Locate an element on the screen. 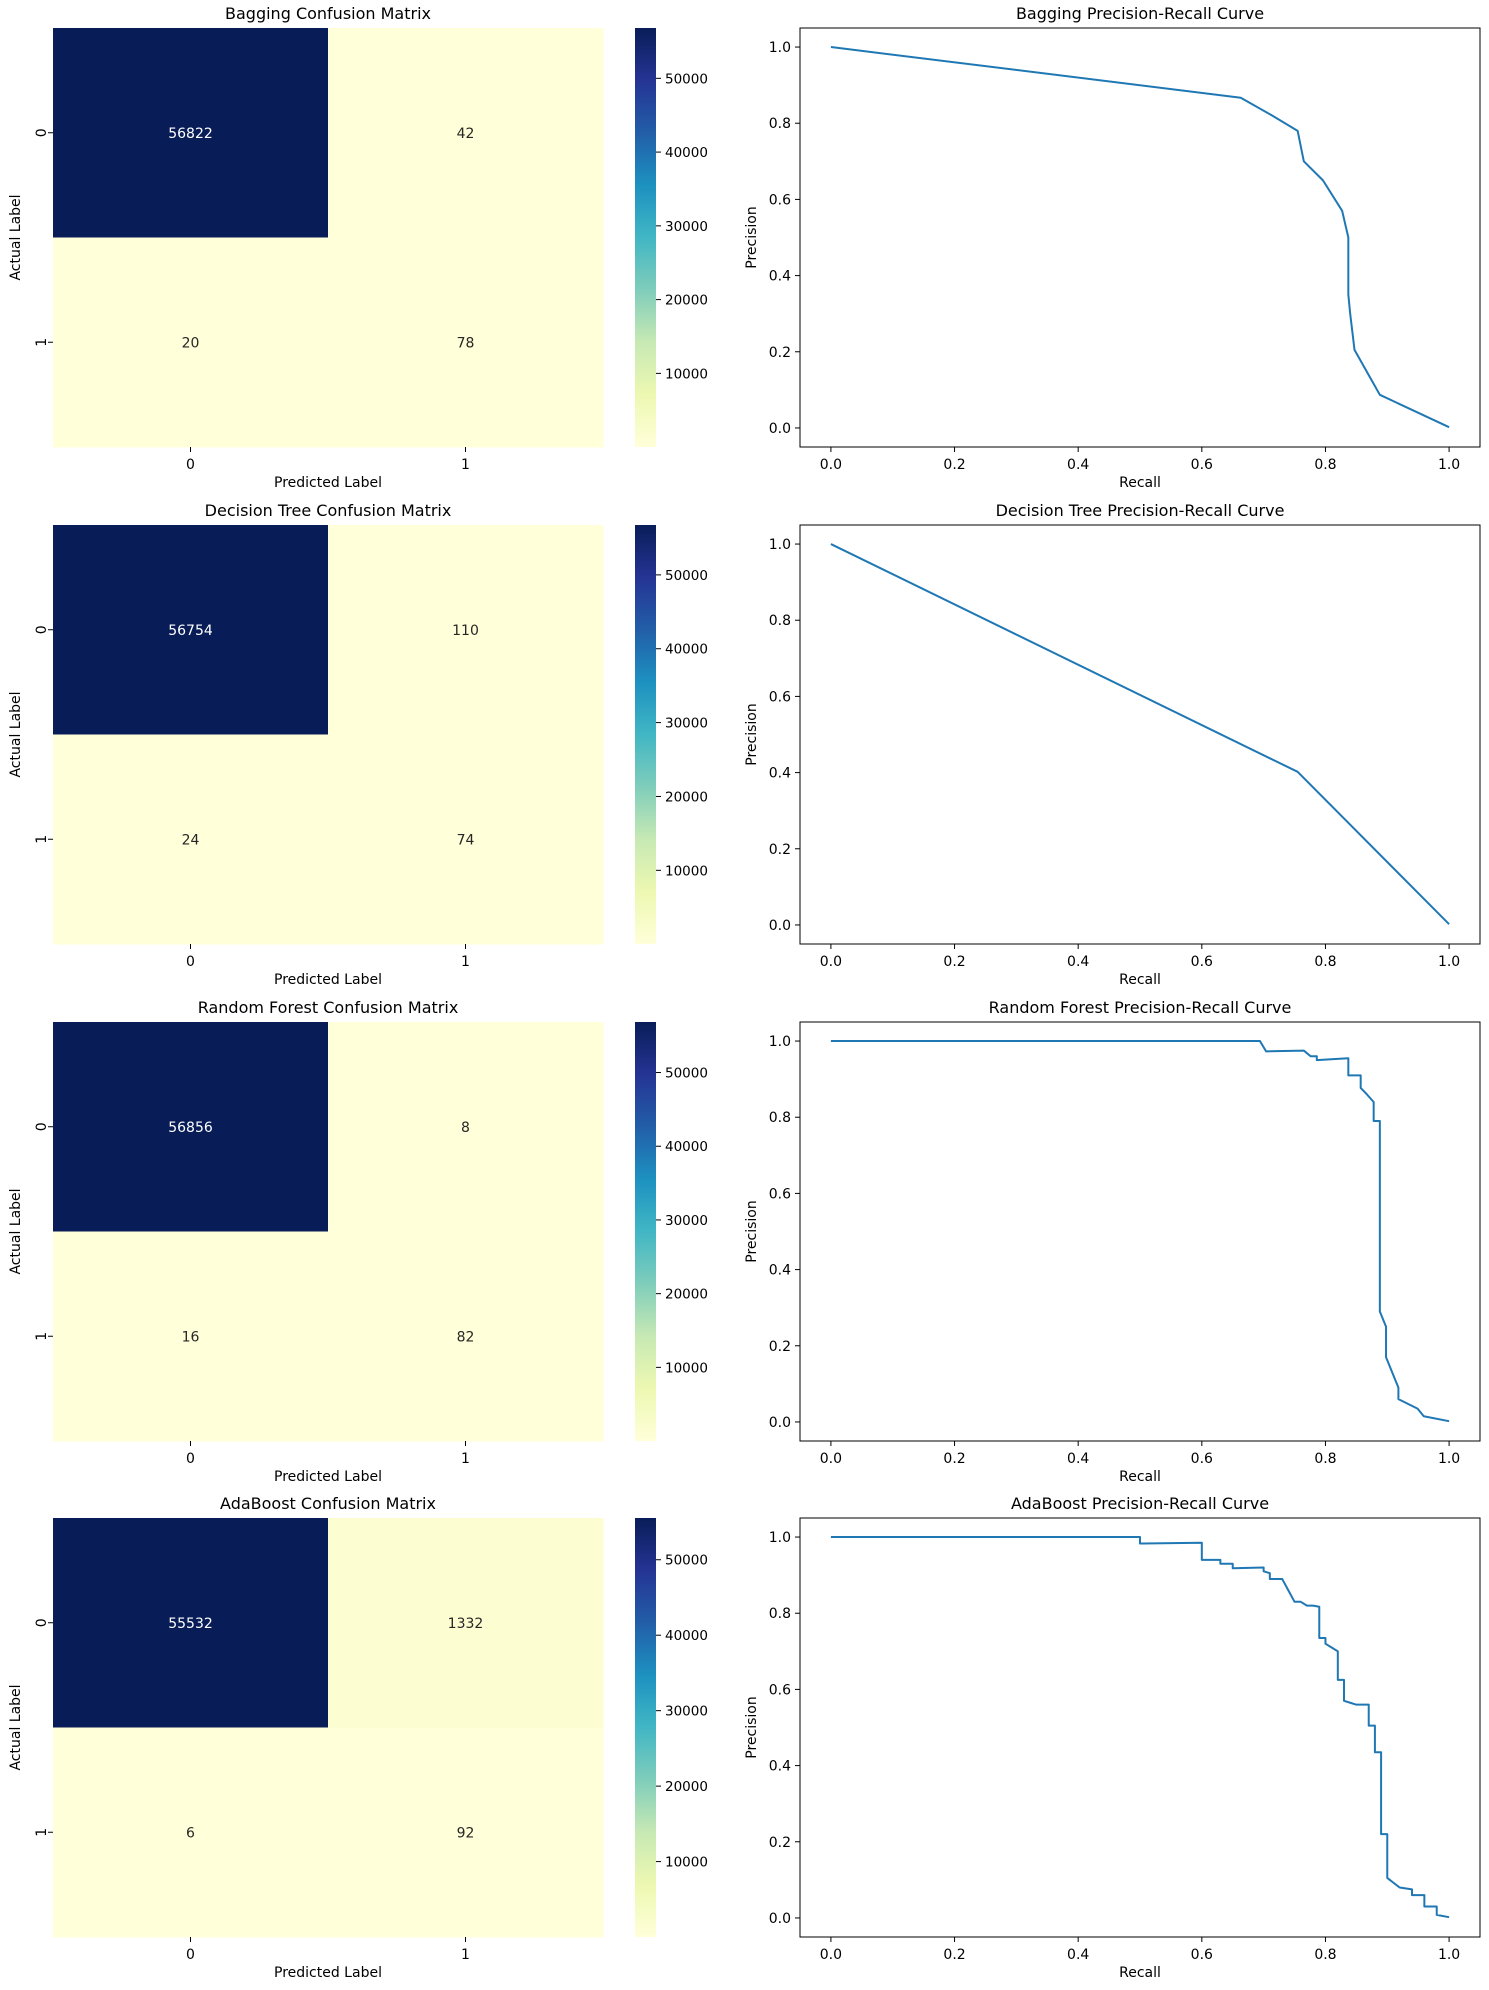 The image size is (1489, 1990). heatmap-title: Decision Tree Confusion Matrix is located at coordinates (328, 510).